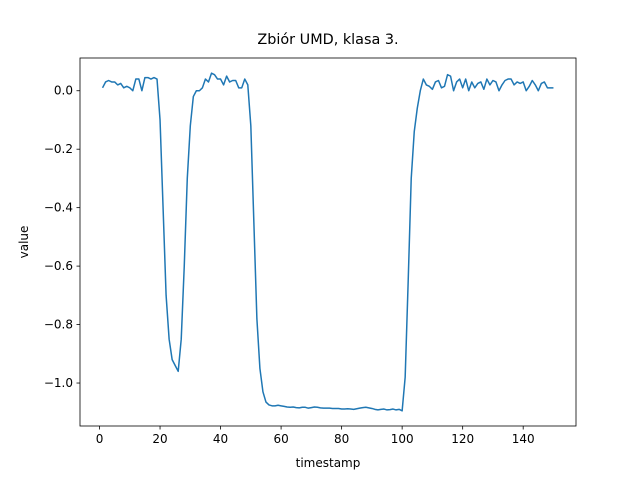 This screenshot has height=484, width=640. Describe the element at coordinates (220, 439) in the screenshot. I see `x-tick-label: 40` at that location.